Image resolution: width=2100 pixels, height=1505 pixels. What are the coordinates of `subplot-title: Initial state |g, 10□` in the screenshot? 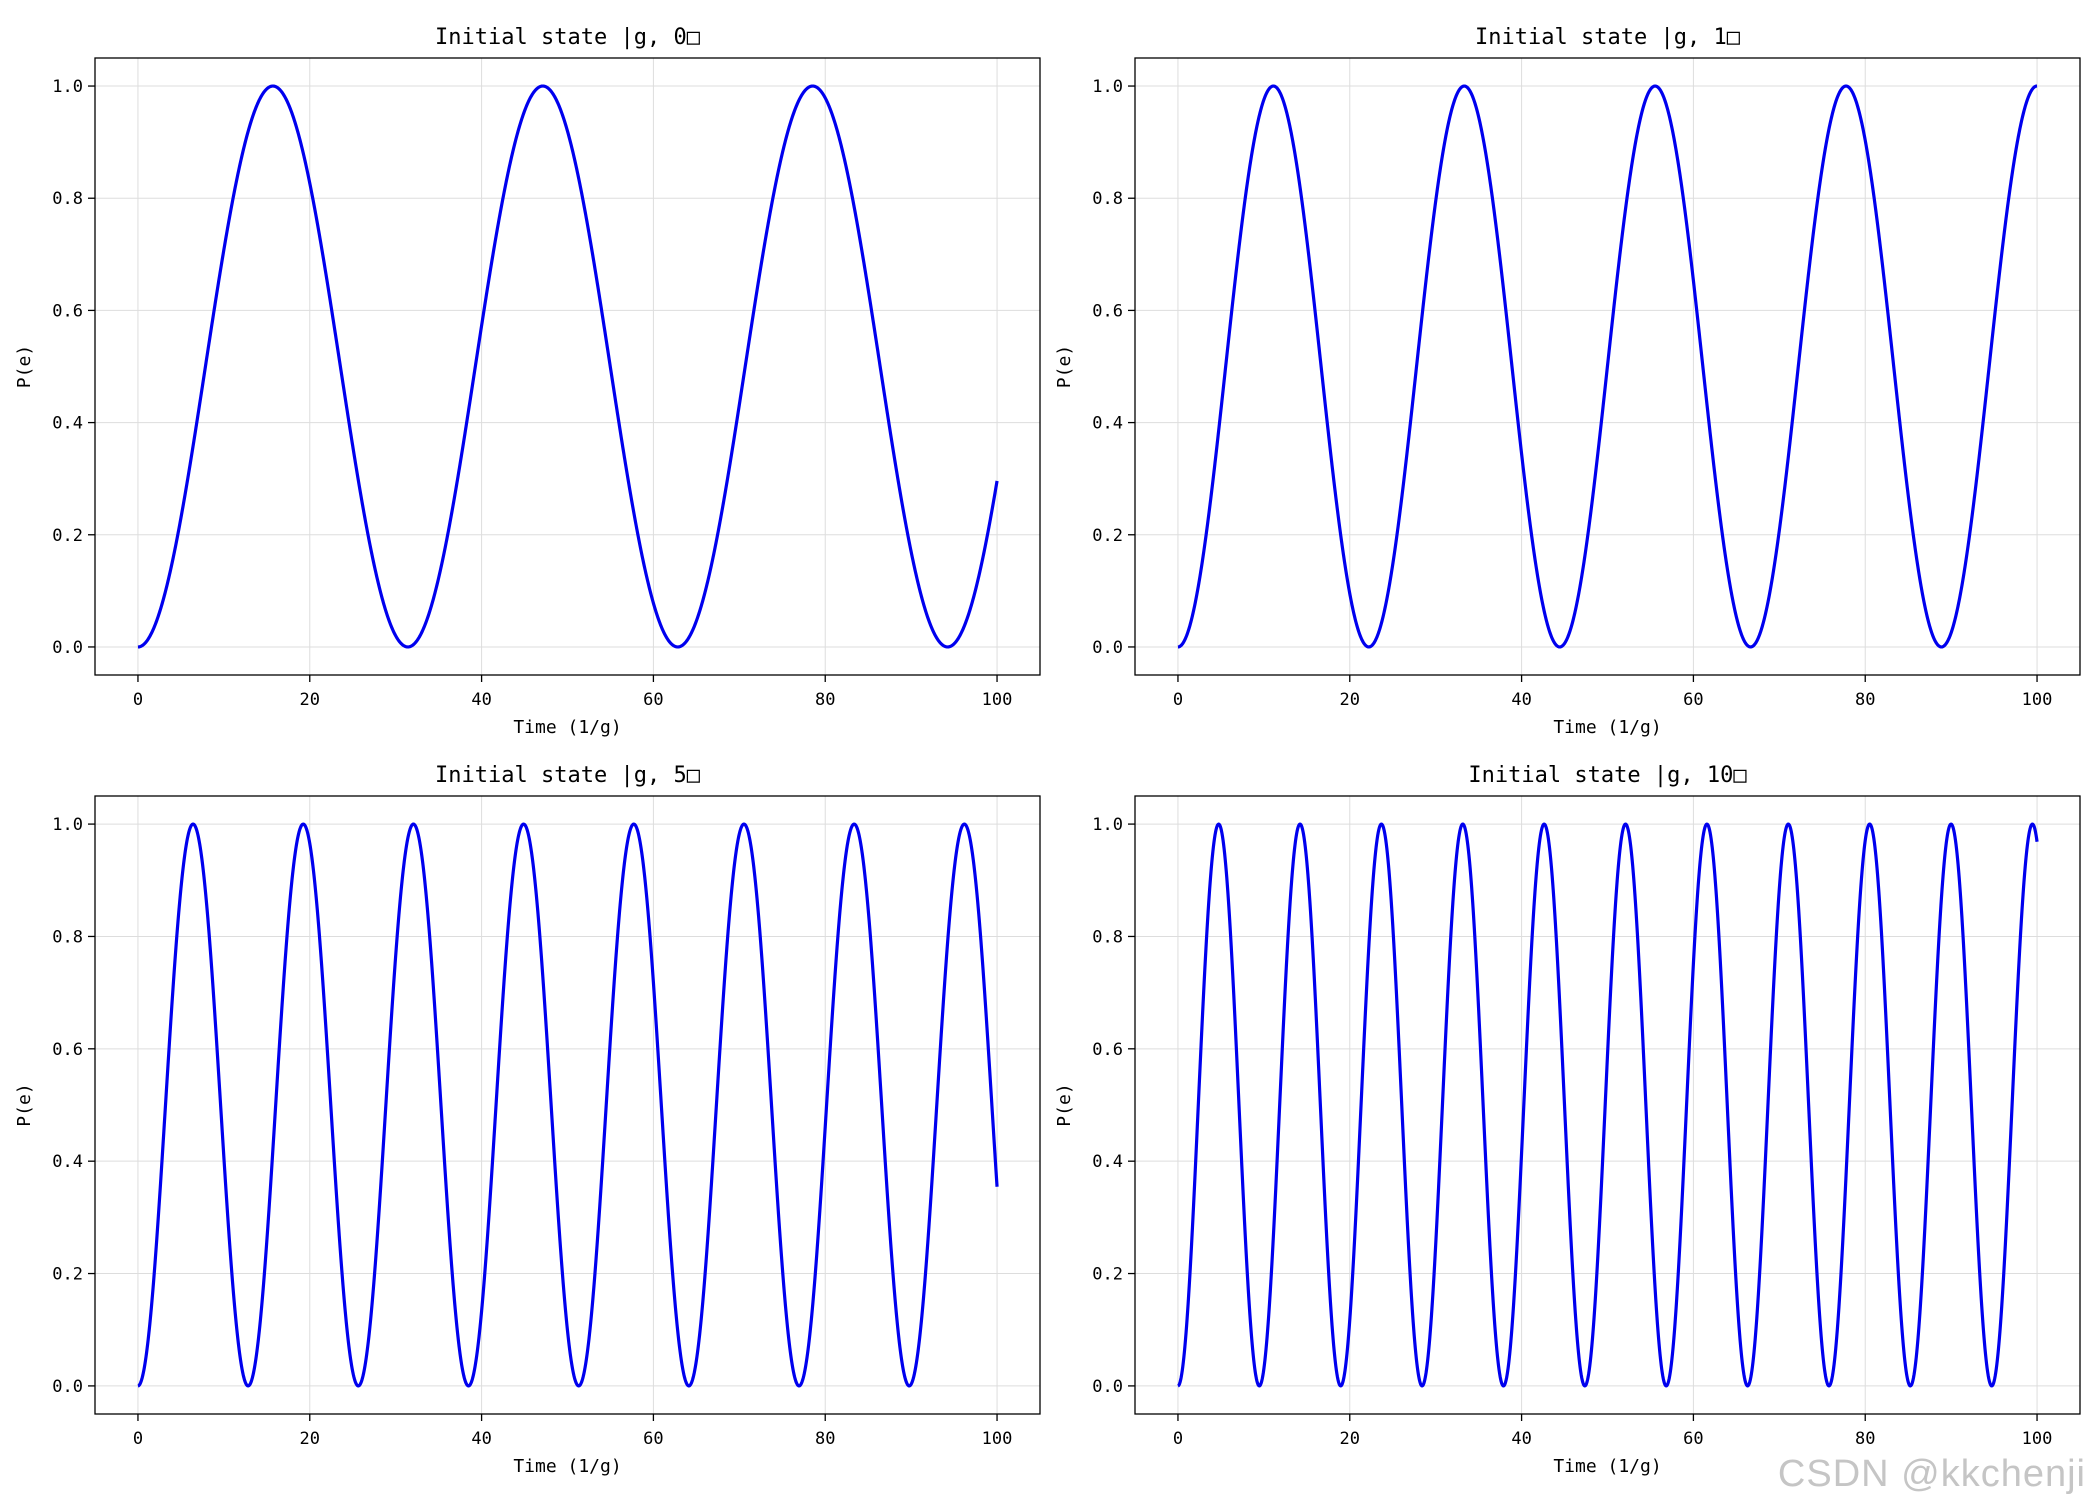 It's located at (1607, 775).